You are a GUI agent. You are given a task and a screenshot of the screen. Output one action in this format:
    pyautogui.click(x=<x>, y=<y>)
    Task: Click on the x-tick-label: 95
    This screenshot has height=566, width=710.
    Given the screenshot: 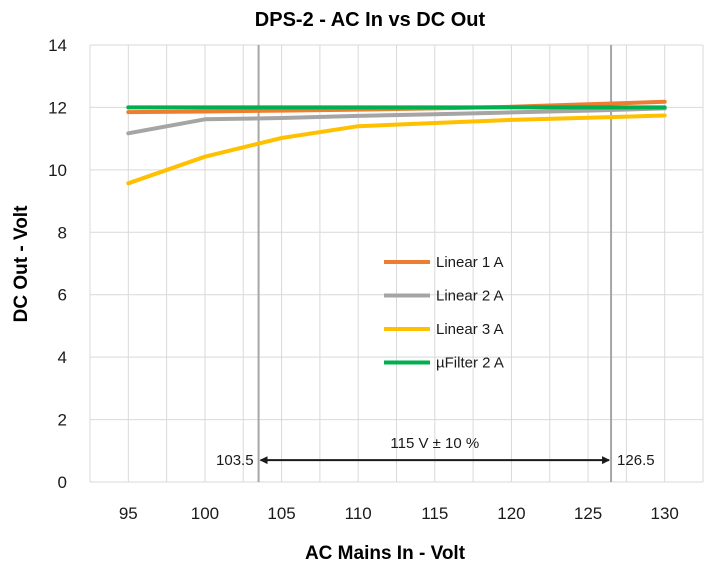 What is the action you would take?
    pyautogui.click(x=128, y=513)
    